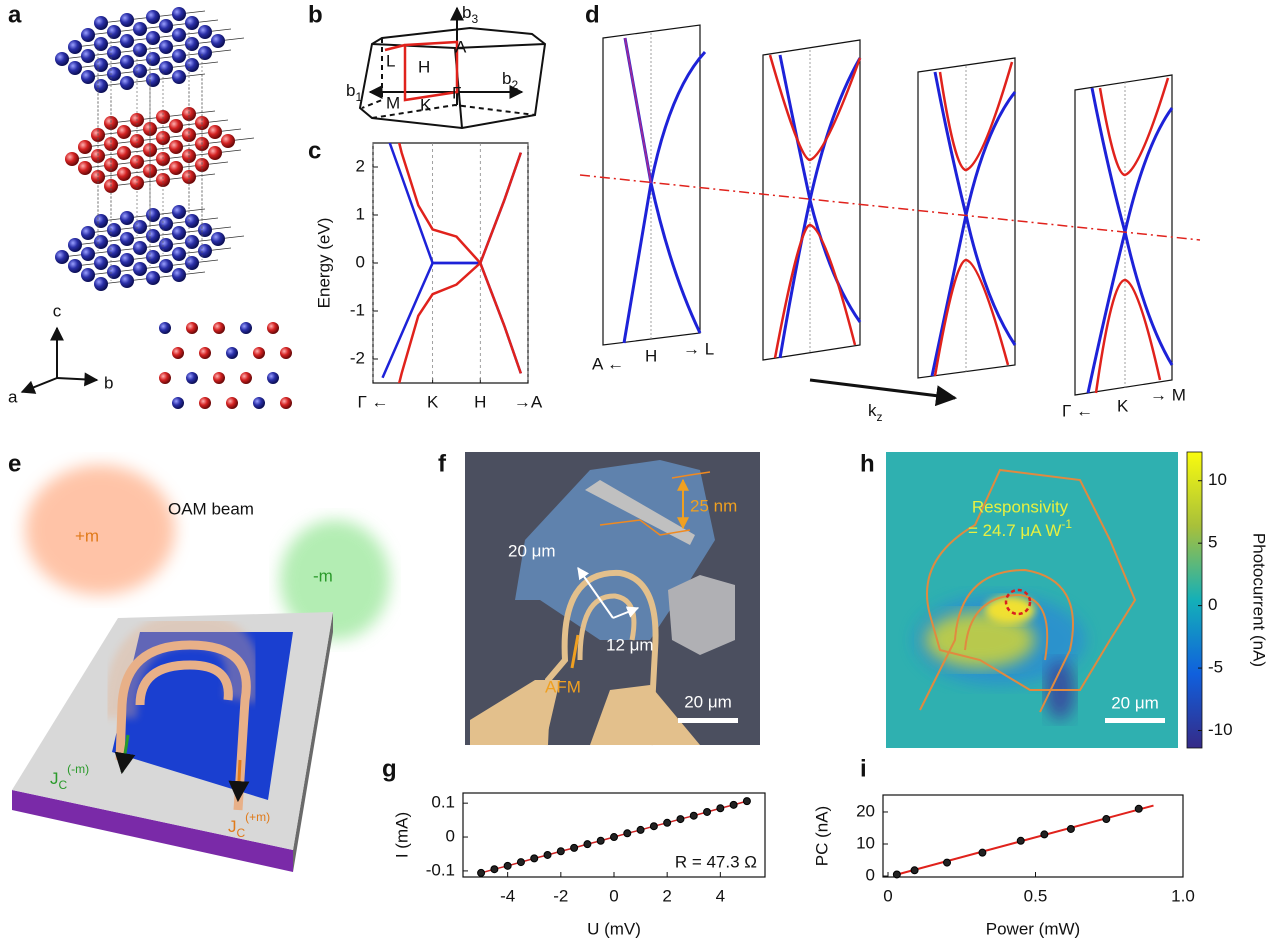 The width and height of the screenshot is (1270, 945). What do you see at coordinates (1066, 524) in the screenshot?
I see `responsivity-superscript: -1` at bounding box center [1066, 524].